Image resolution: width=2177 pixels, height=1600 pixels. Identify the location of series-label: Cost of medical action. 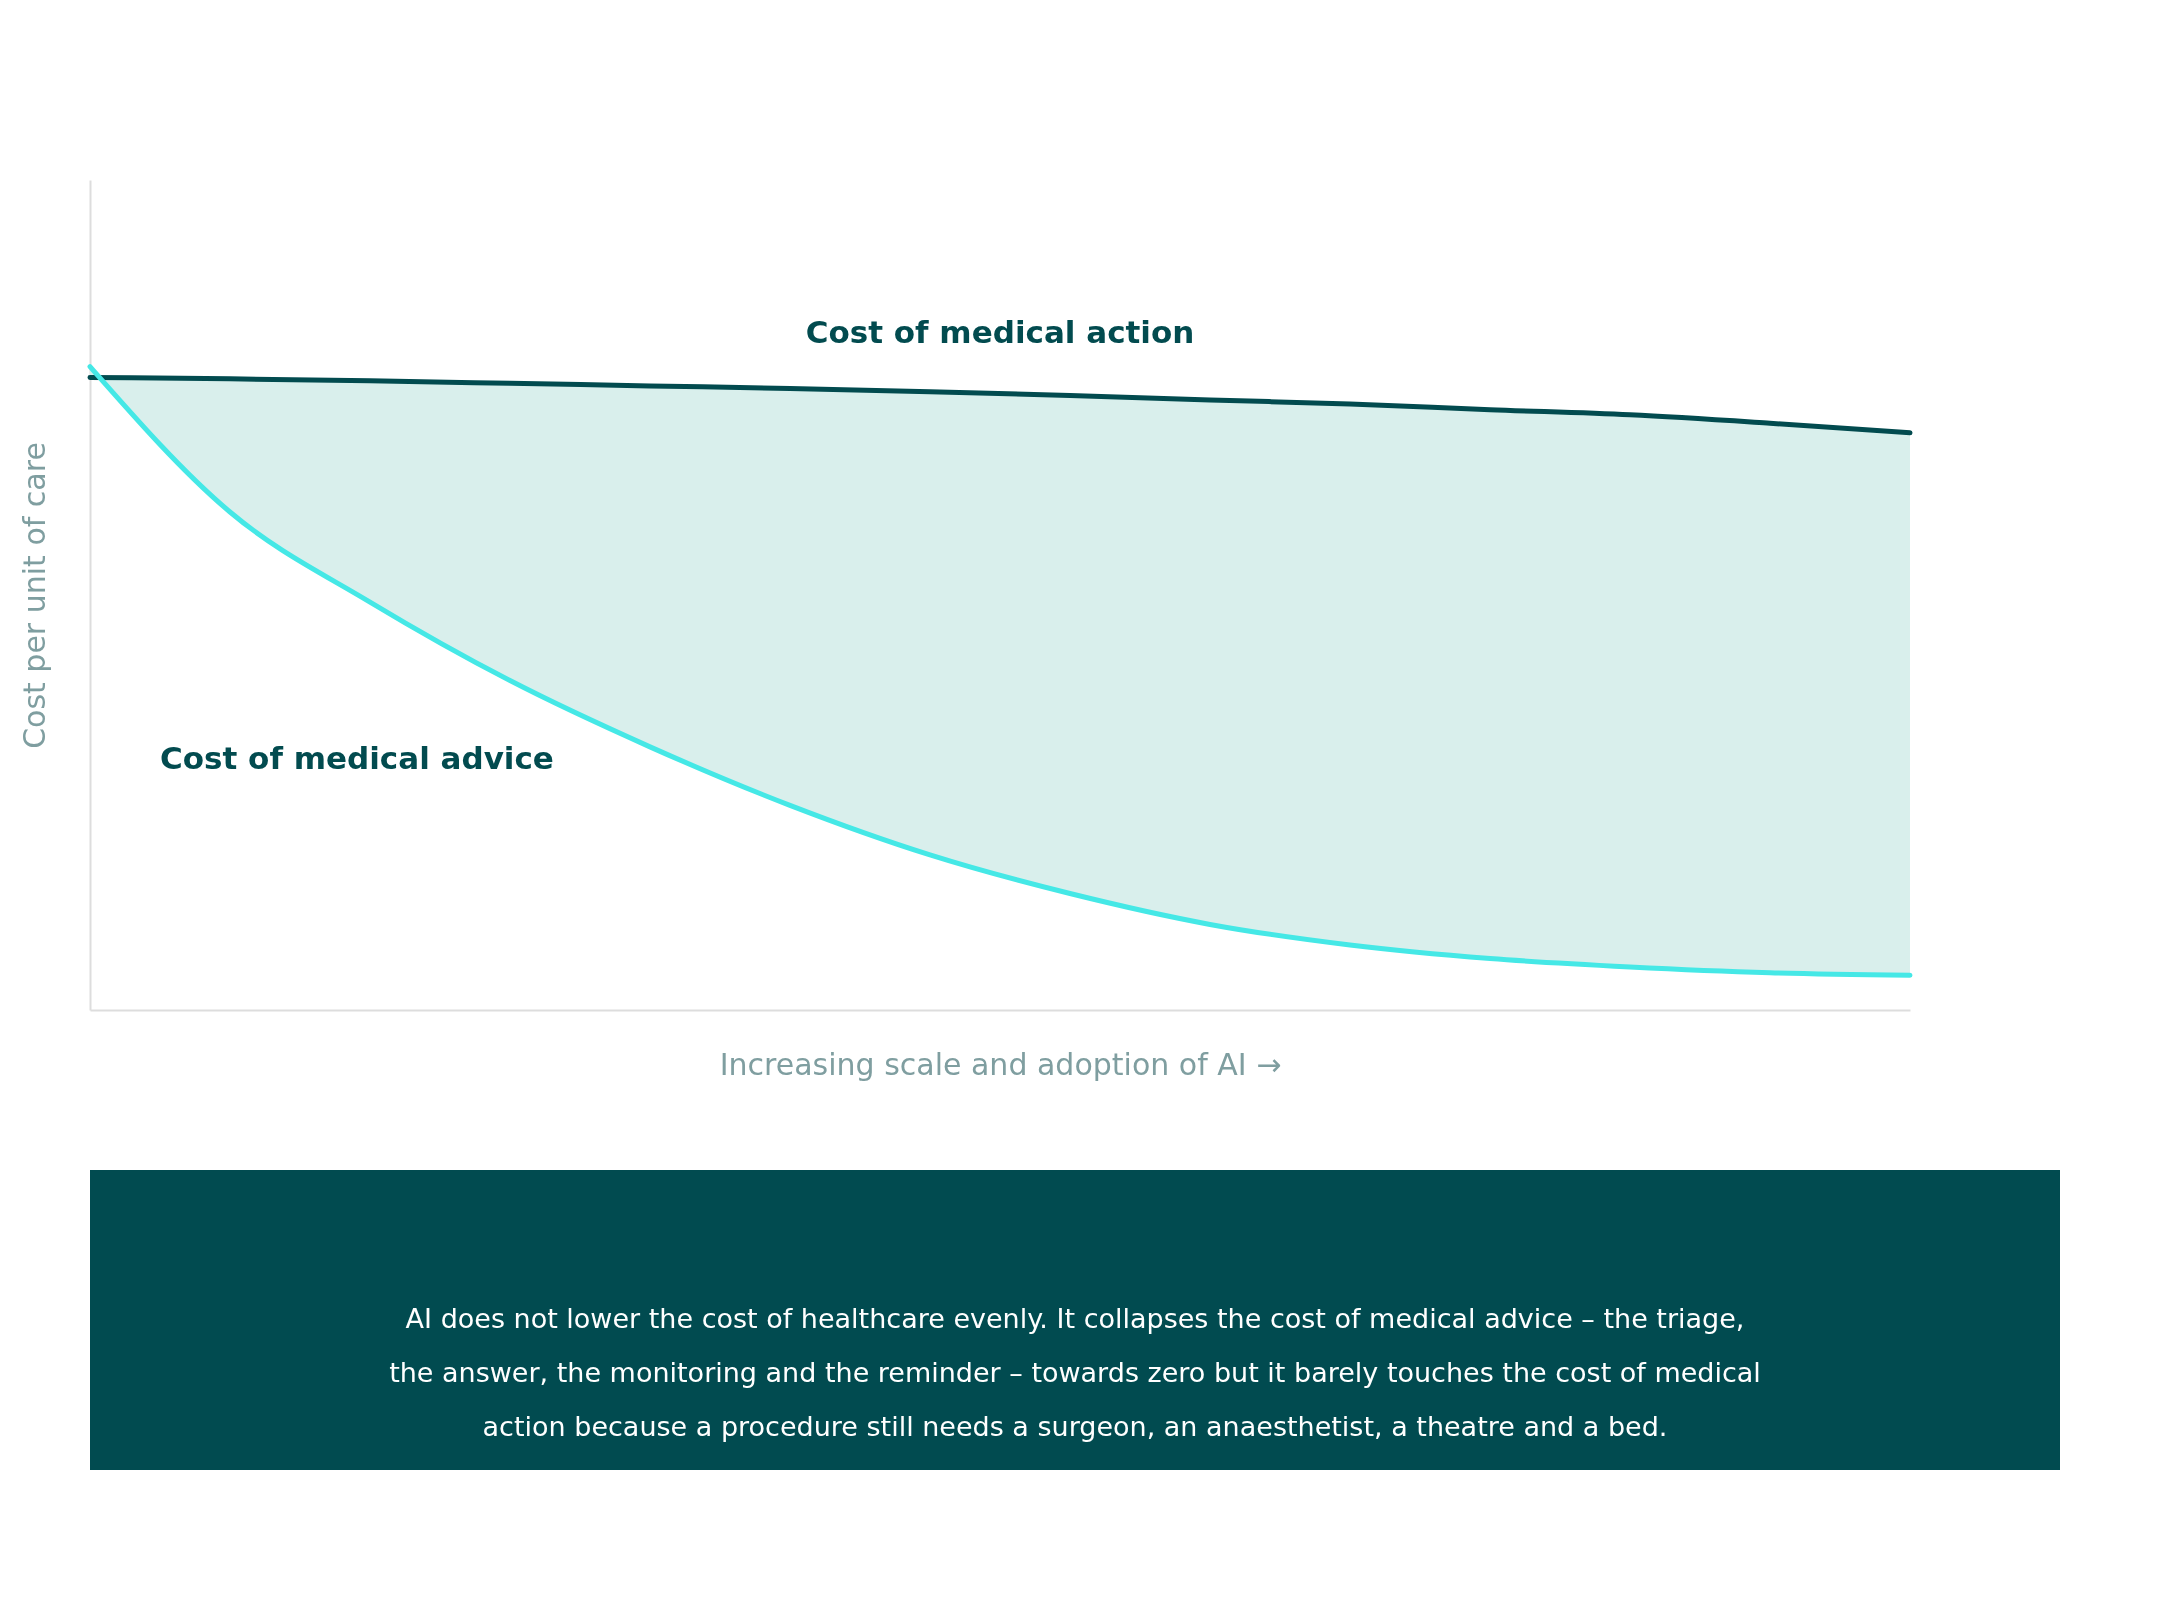
(1000, 331).